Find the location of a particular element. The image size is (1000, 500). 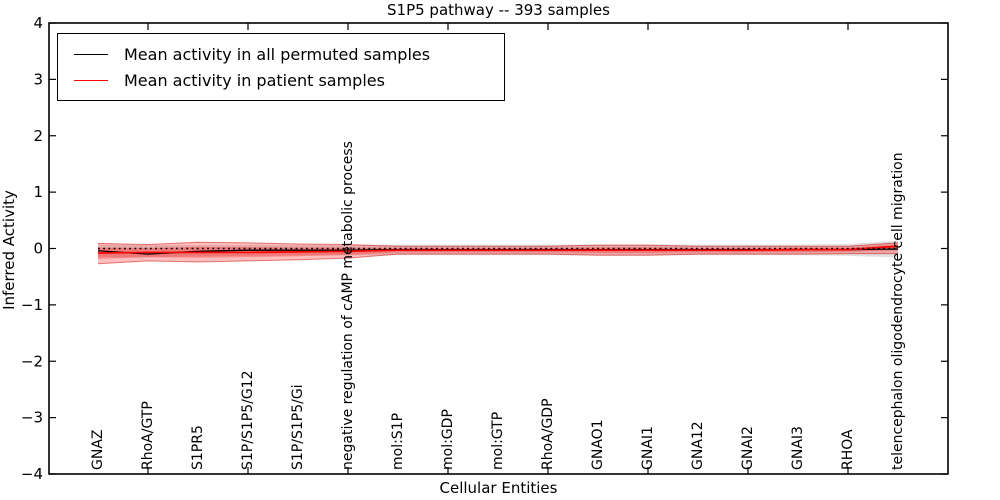

x-category-label: GNAO1 is located at coordinates (598, 444).